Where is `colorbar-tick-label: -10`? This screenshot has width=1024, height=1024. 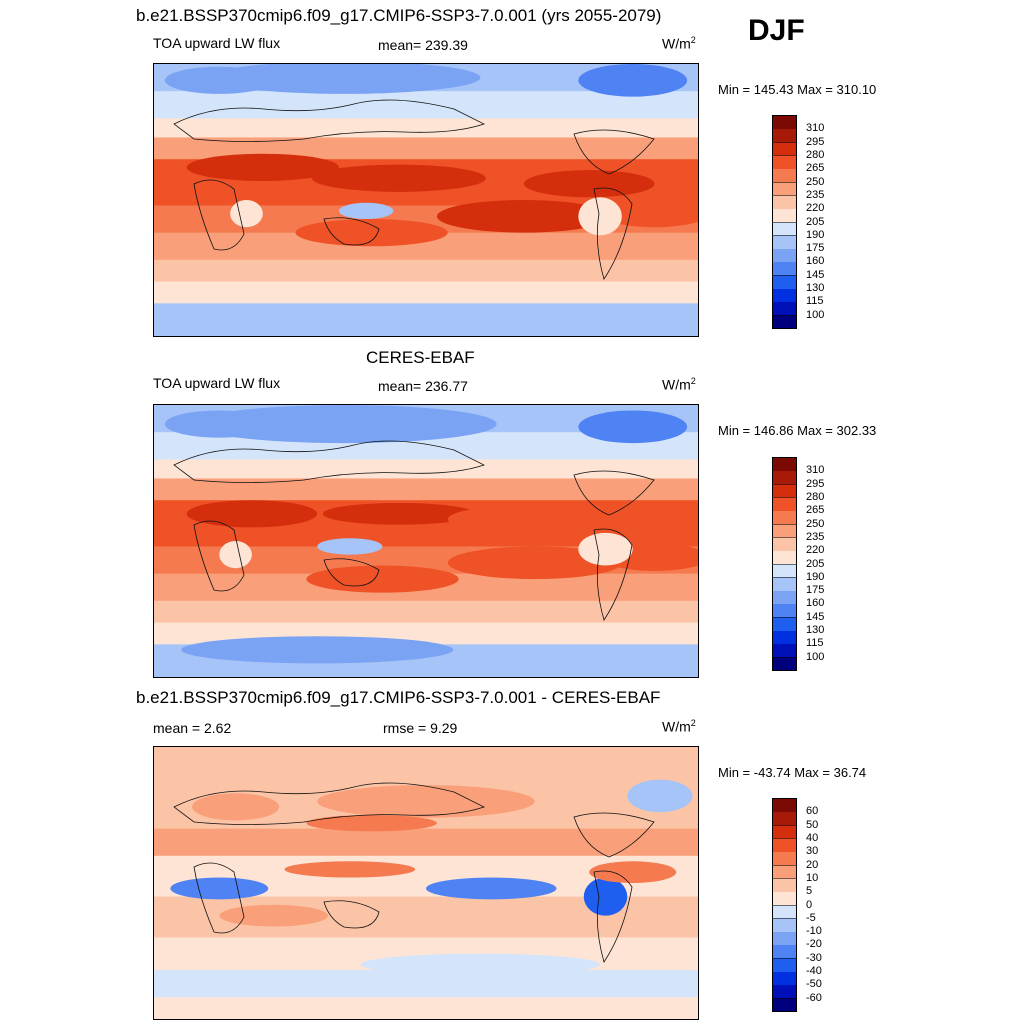
colorbar-tick-label: -10 is located at coordinates (814, 931).